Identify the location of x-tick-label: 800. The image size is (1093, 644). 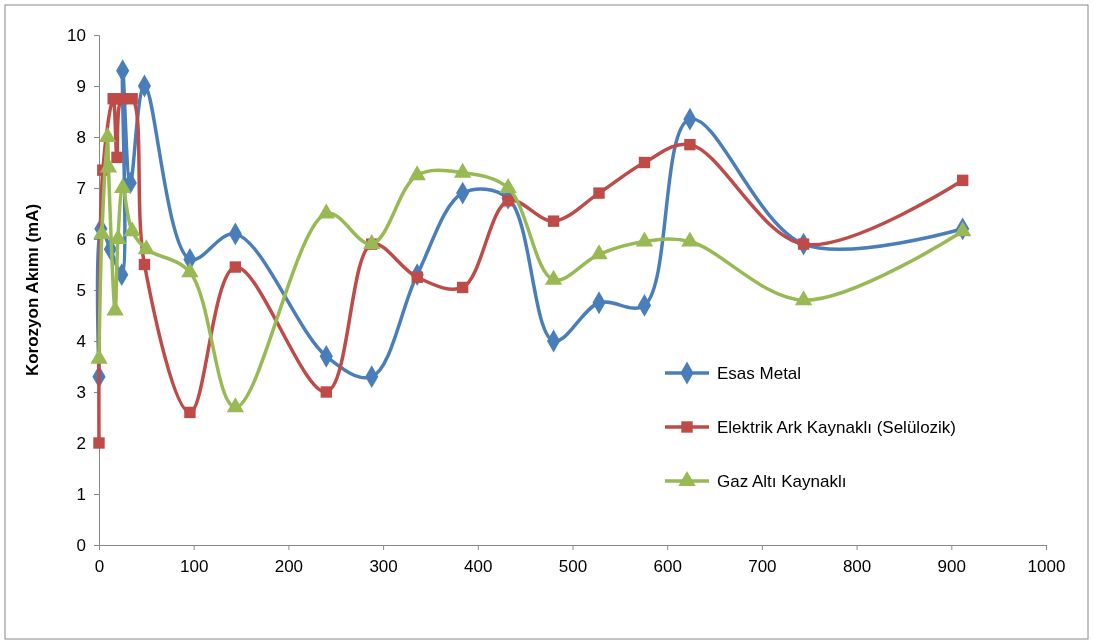
(857, 566).